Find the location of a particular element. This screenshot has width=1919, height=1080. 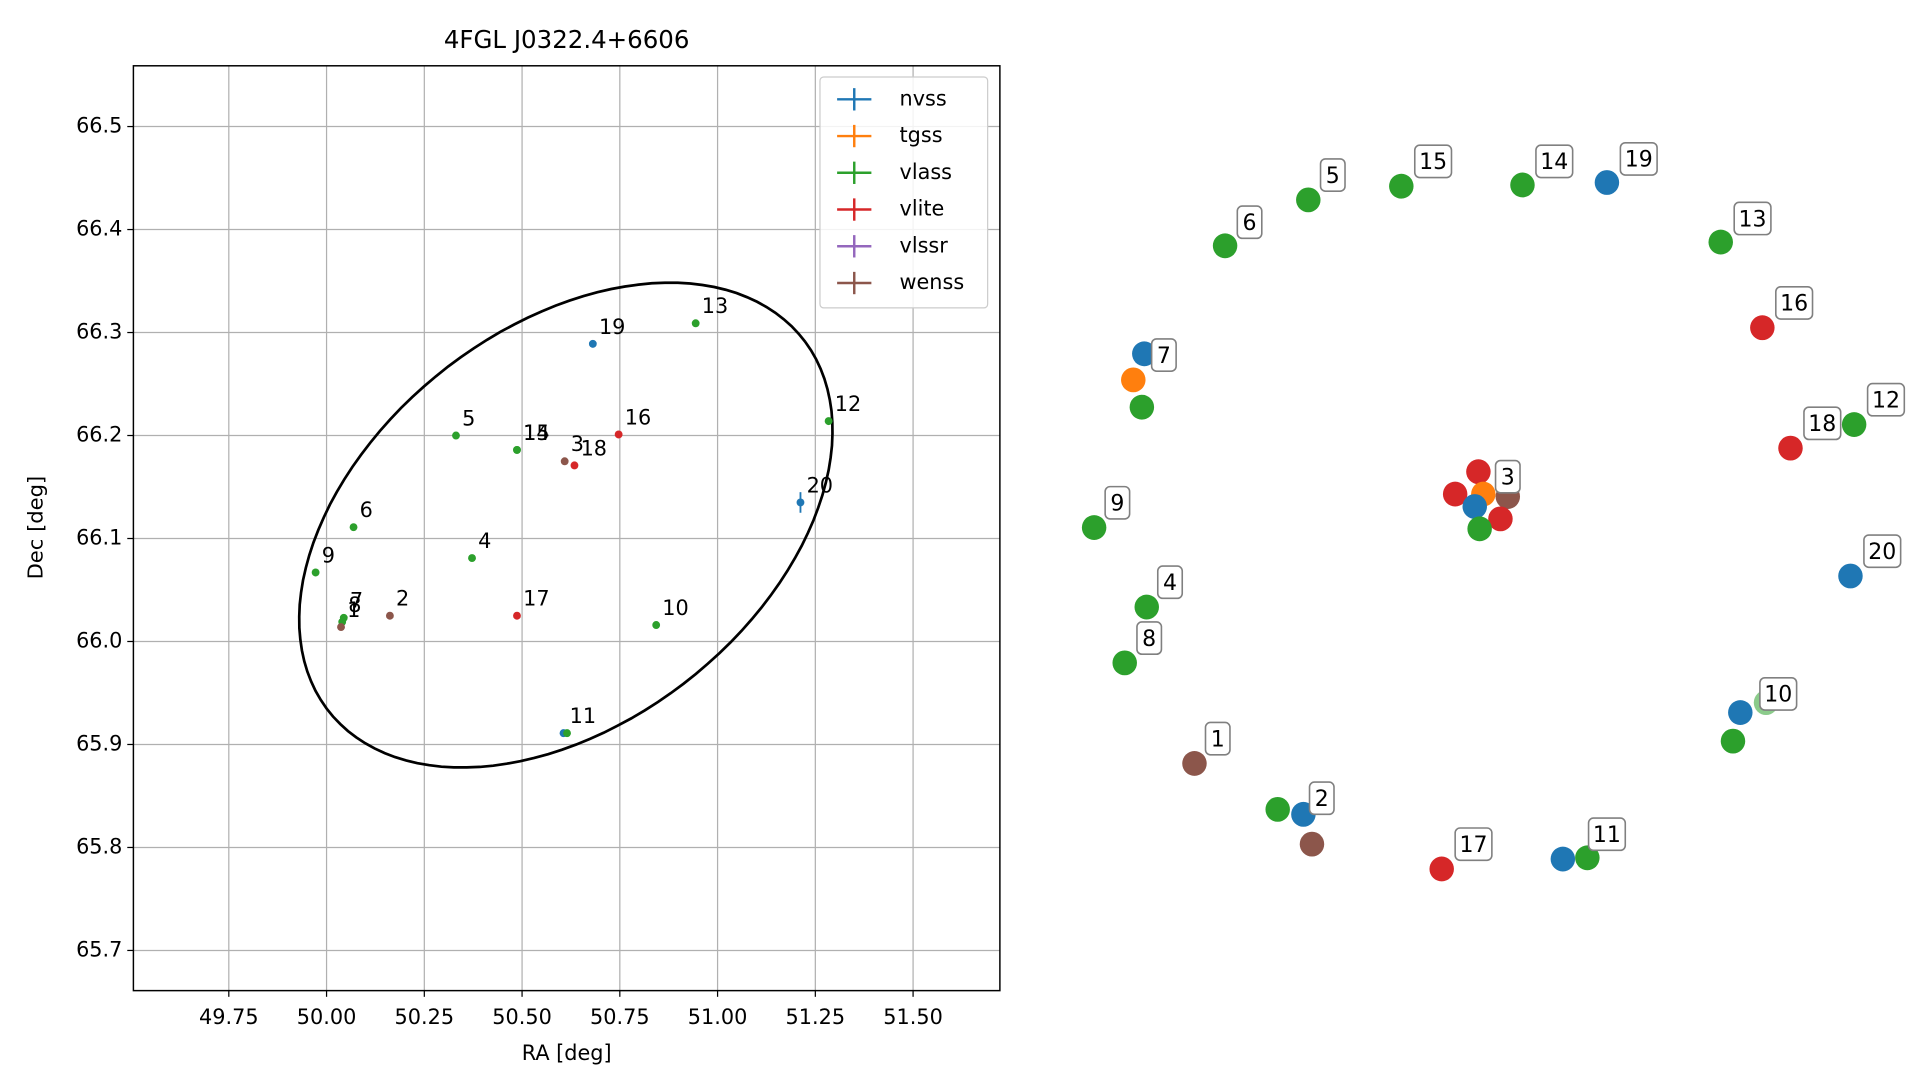

point-label: 19 is located at coordinates (612, 327).